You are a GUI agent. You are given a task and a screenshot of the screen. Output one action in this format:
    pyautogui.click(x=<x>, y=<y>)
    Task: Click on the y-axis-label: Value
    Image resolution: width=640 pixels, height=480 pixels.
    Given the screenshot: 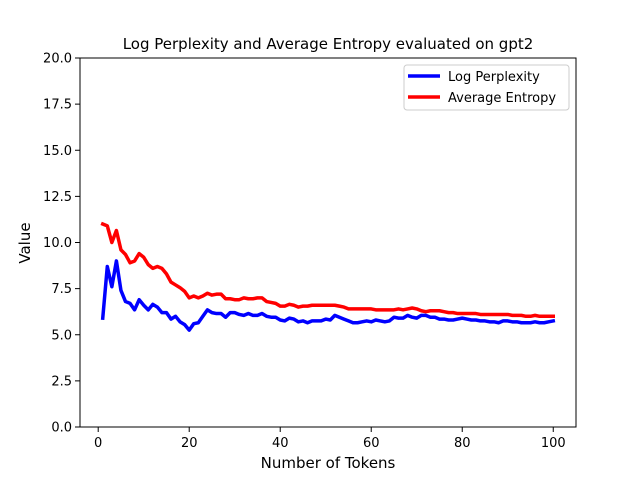 What is the action you would take?
    pyautogui.click(x=25, y=242)
    